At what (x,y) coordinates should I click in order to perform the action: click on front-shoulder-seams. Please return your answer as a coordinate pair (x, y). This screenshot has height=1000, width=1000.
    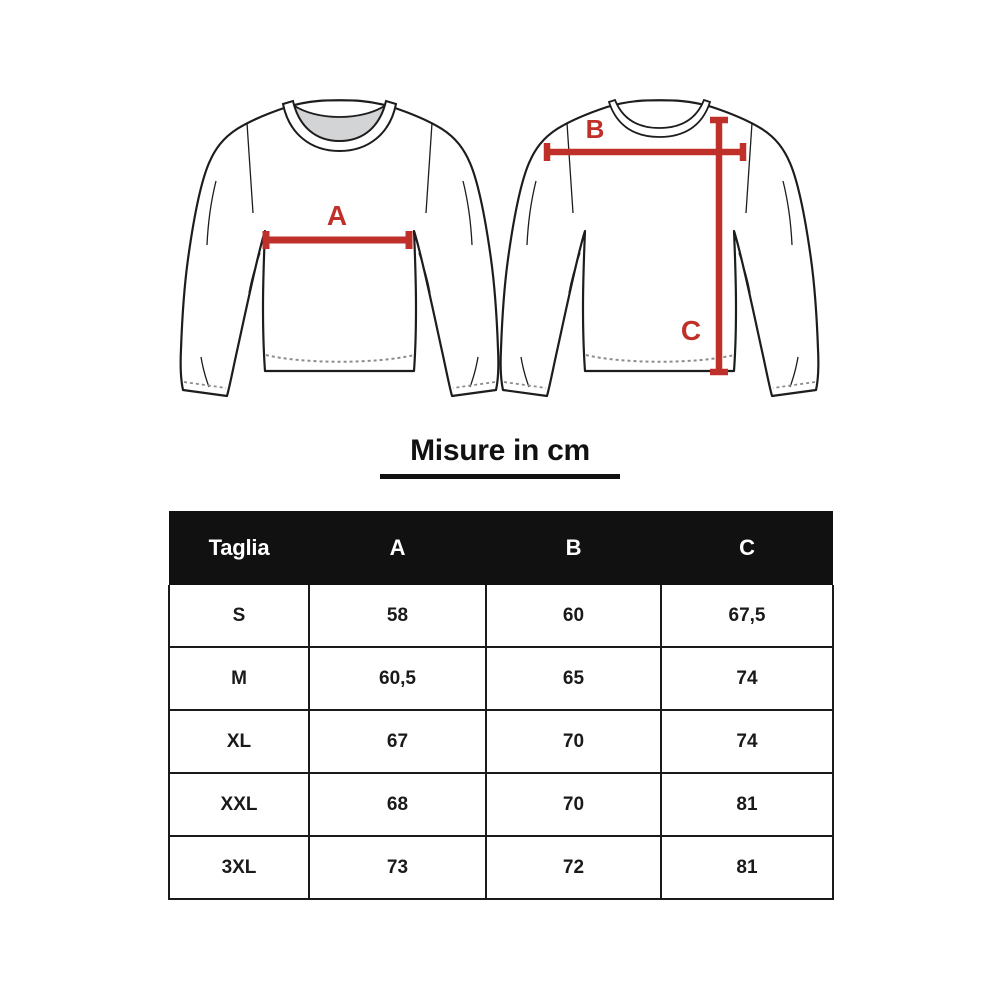
    Looking at the image, I should click on (339, 168).